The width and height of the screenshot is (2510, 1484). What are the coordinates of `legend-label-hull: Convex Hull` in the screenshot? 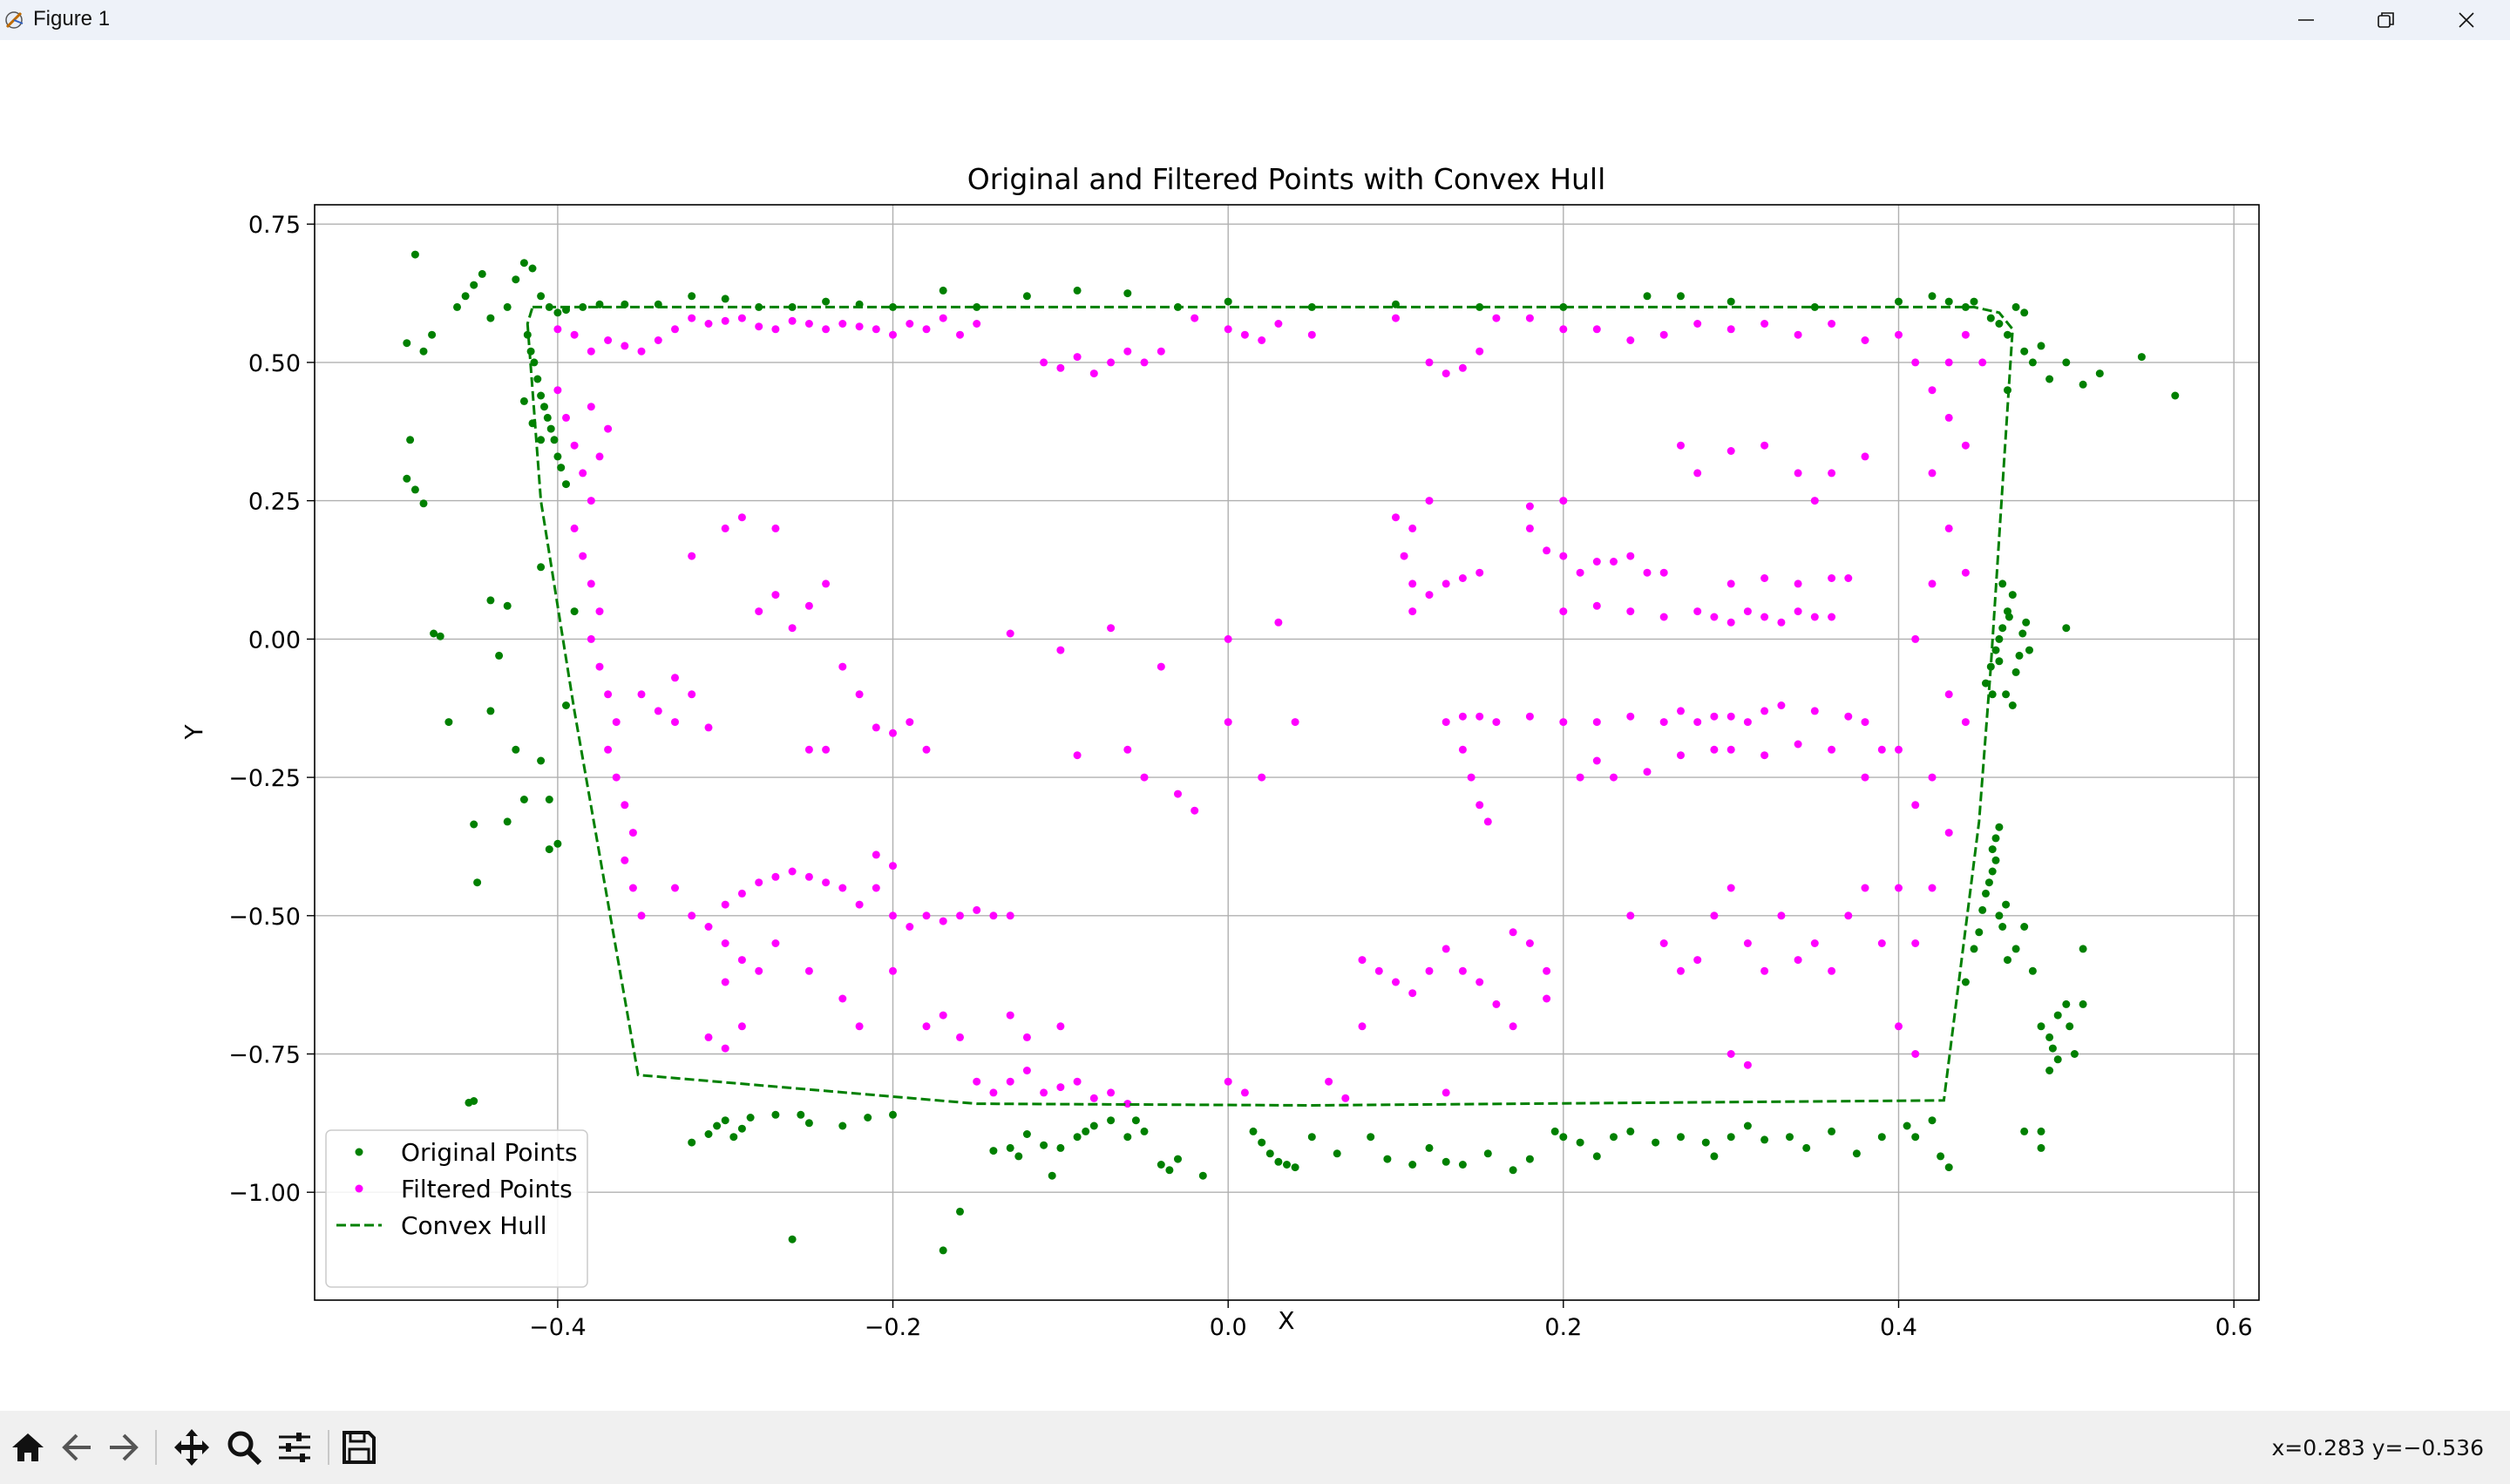 It's located at (474, 1225).